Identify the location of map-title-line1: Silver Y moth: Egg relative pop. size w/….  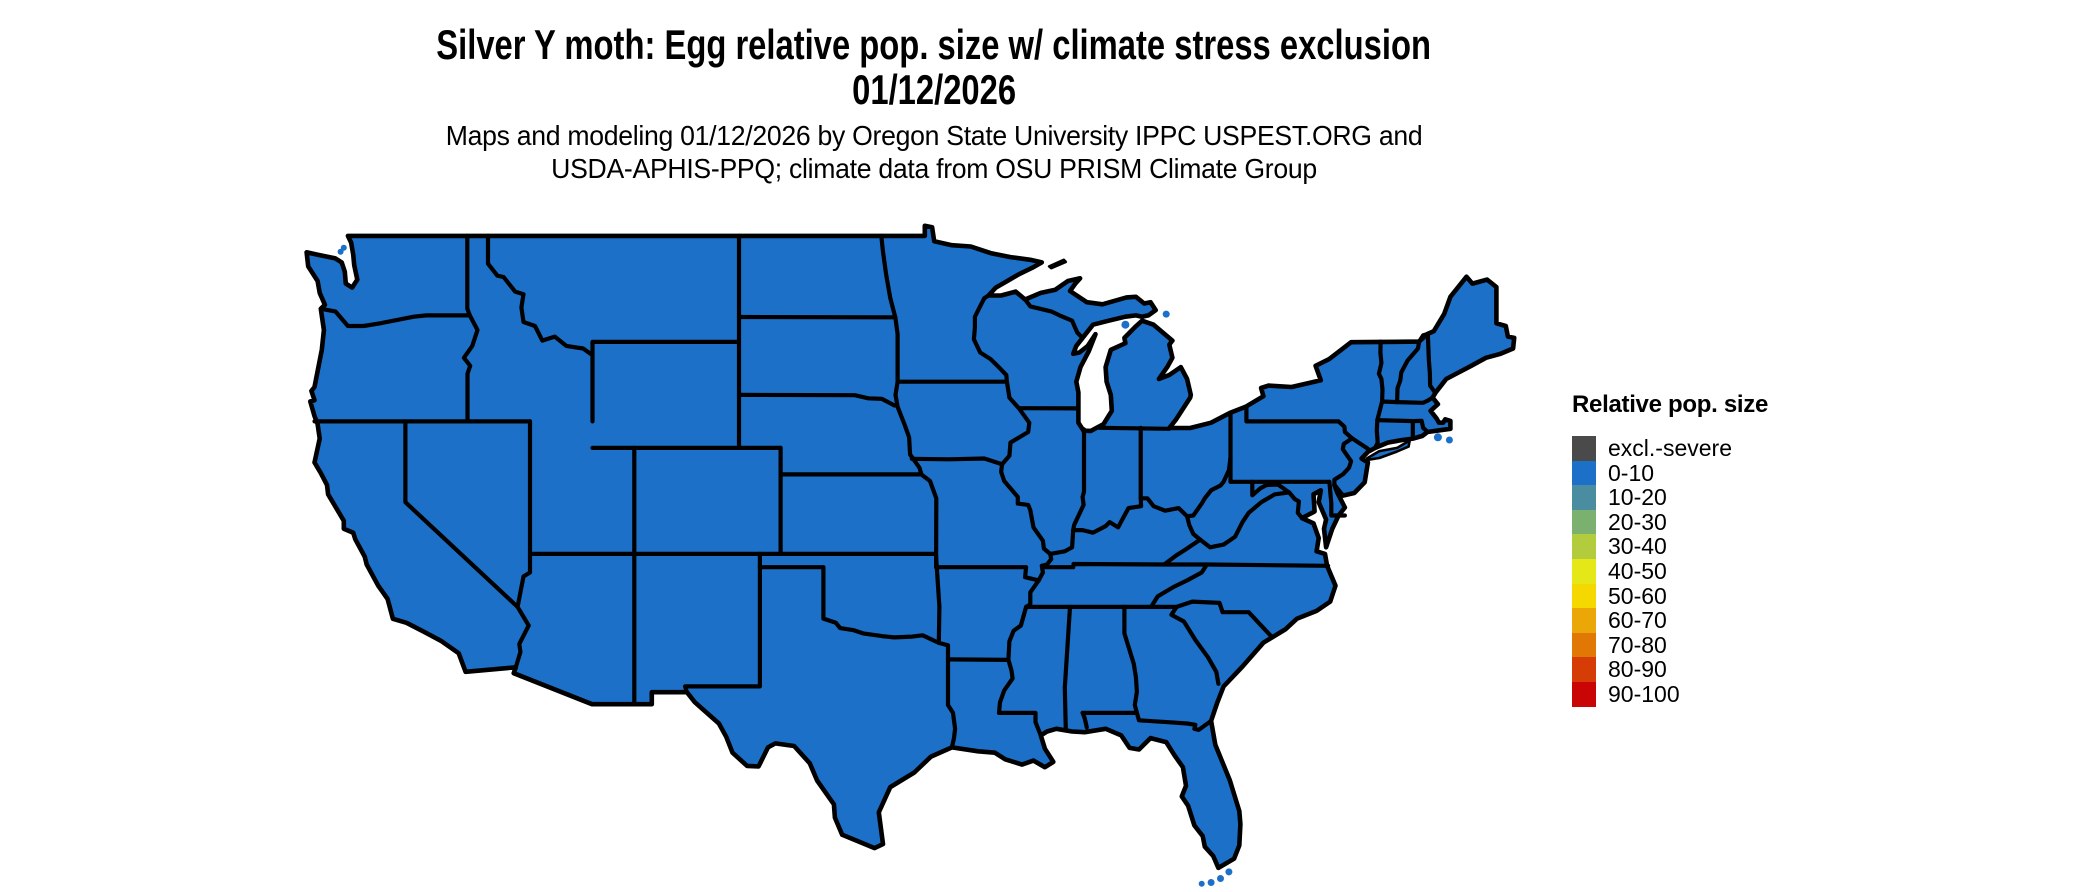
(934, 44).